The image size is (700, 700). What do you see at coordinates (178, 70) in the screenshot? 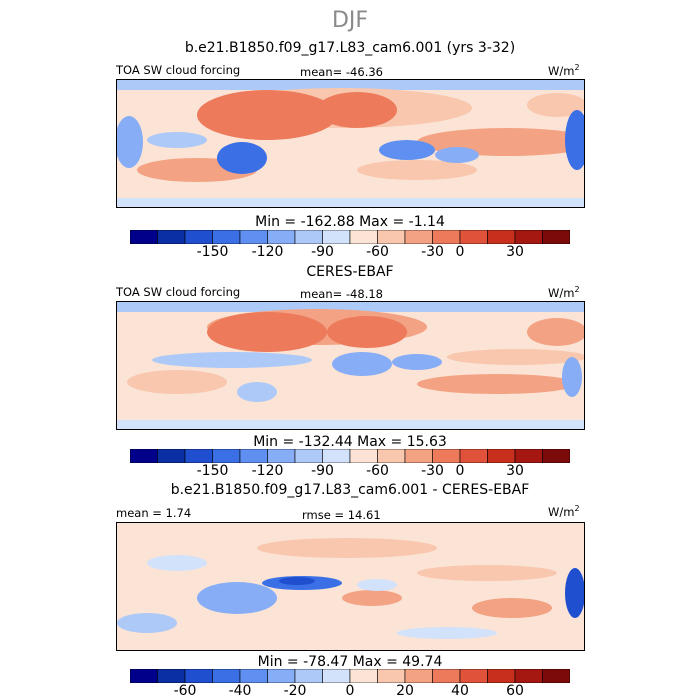
I see `panel1-variable-label: TOA SW cloud forcing` at bounding box center [178, 70].